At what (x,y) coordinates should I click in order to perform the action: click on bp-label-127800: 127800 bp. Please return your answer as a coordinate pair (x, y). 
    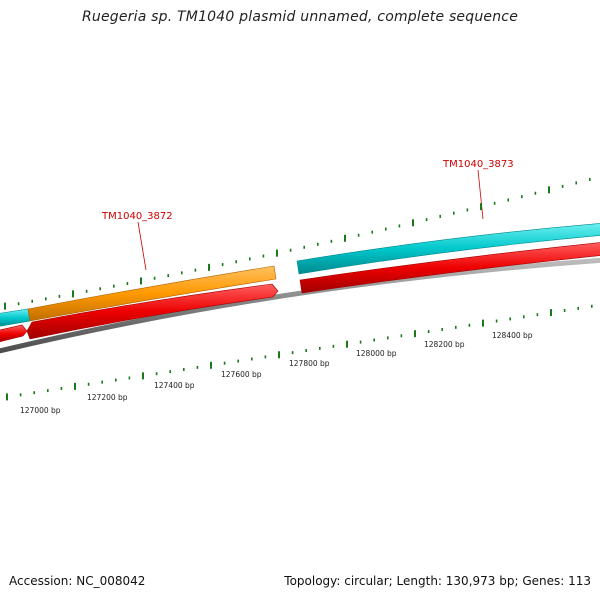
    Looking at the image, I should click on (309, 363).